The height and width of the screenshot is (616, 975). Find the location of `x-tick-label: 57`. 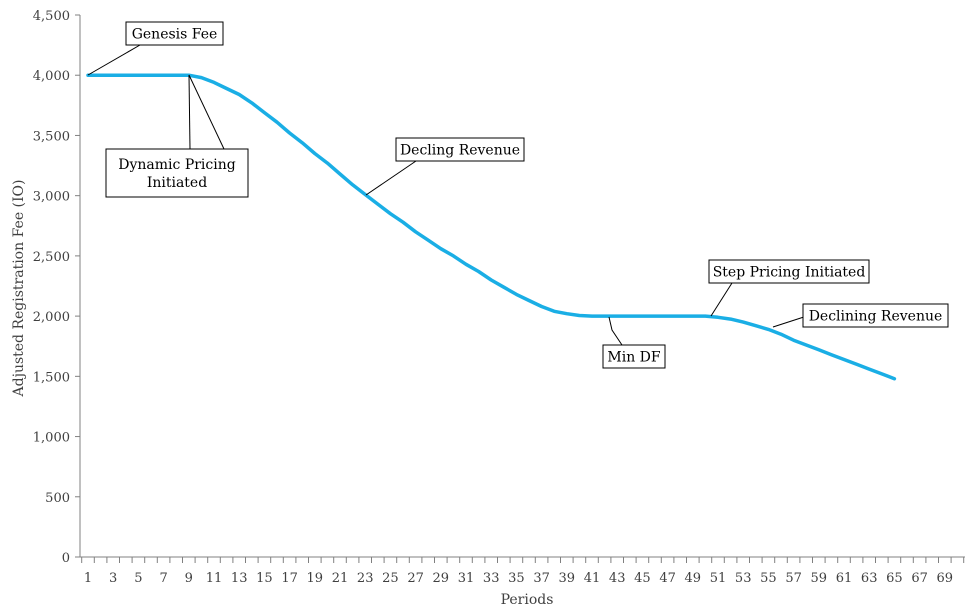

x-tick-label: 57 is located at coordinates (793, 578).